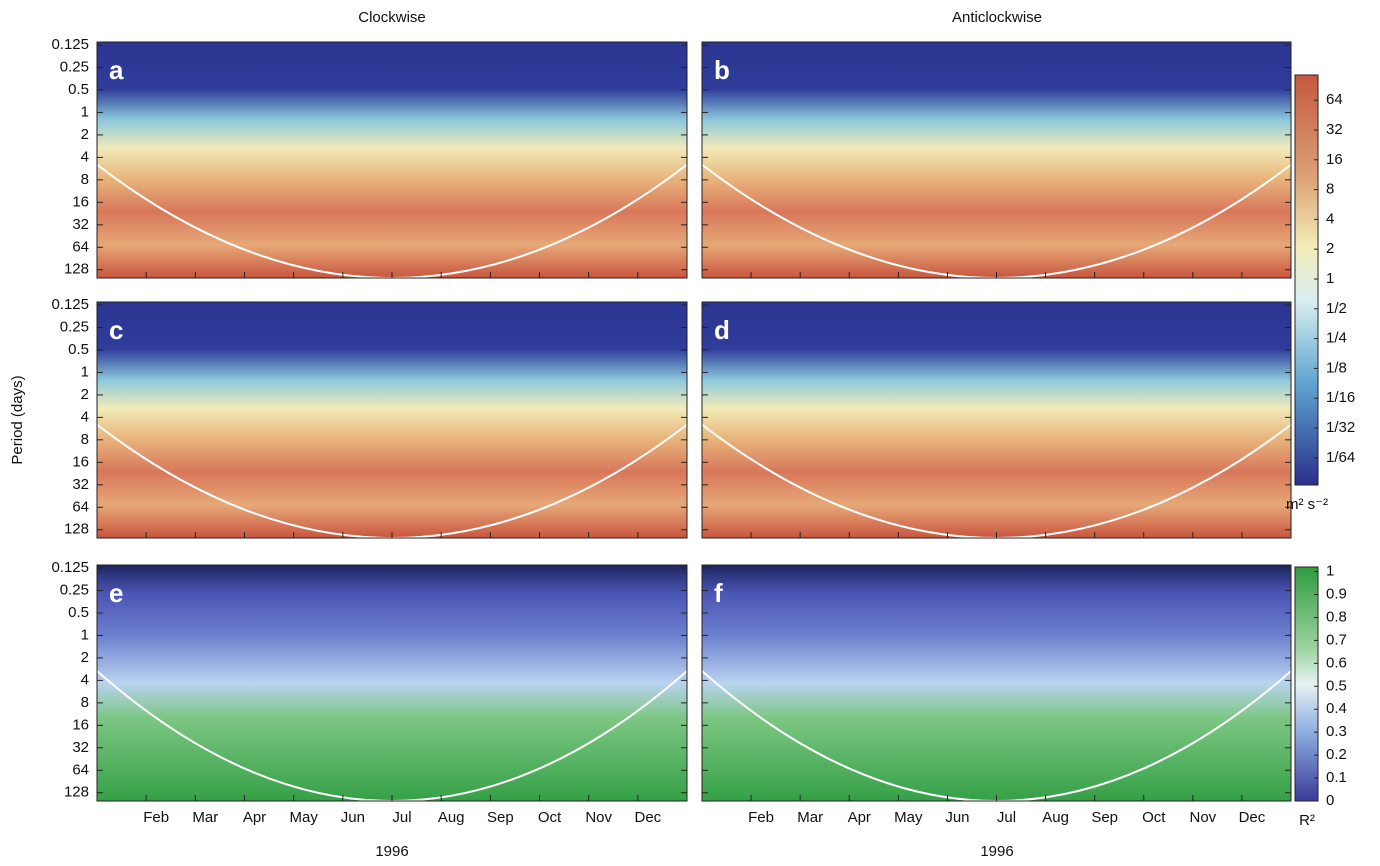 This screenshot has width=1380, height=866. What do you see at coordinates (1336, 308) in the screenshot?
I see `colorbar-tick-label: 1/2` at bounding box center [1336, 308].